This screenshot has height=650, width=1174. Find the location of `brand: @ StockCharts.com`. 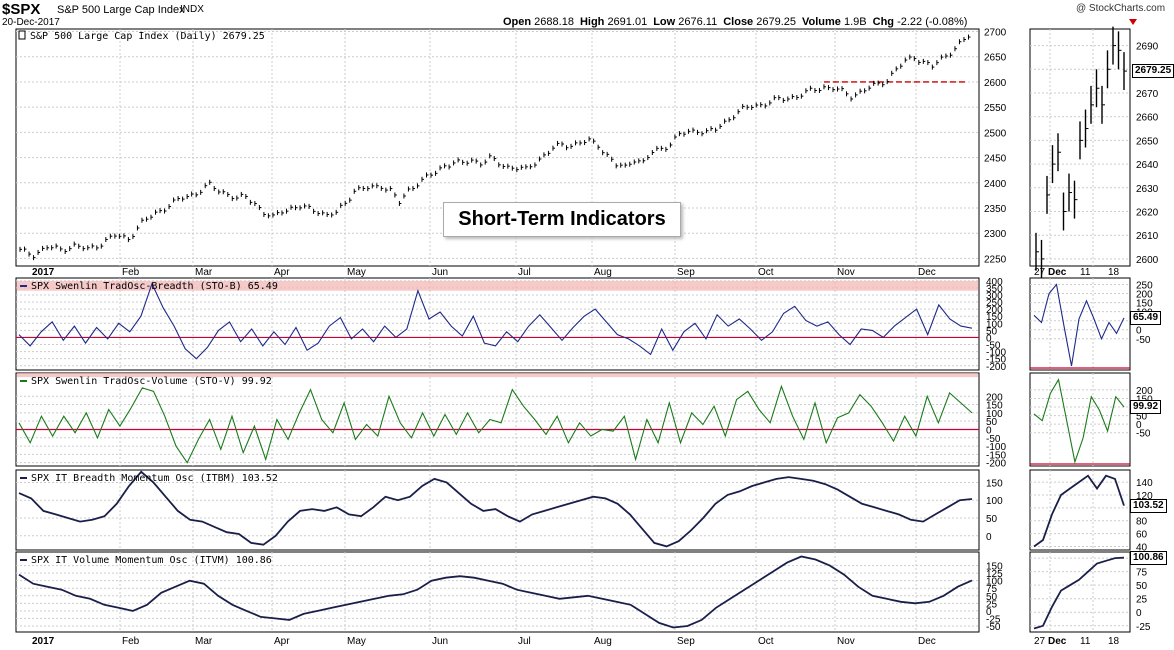

brand: @ StockCharts.com is located at coordinates (1121, 8).